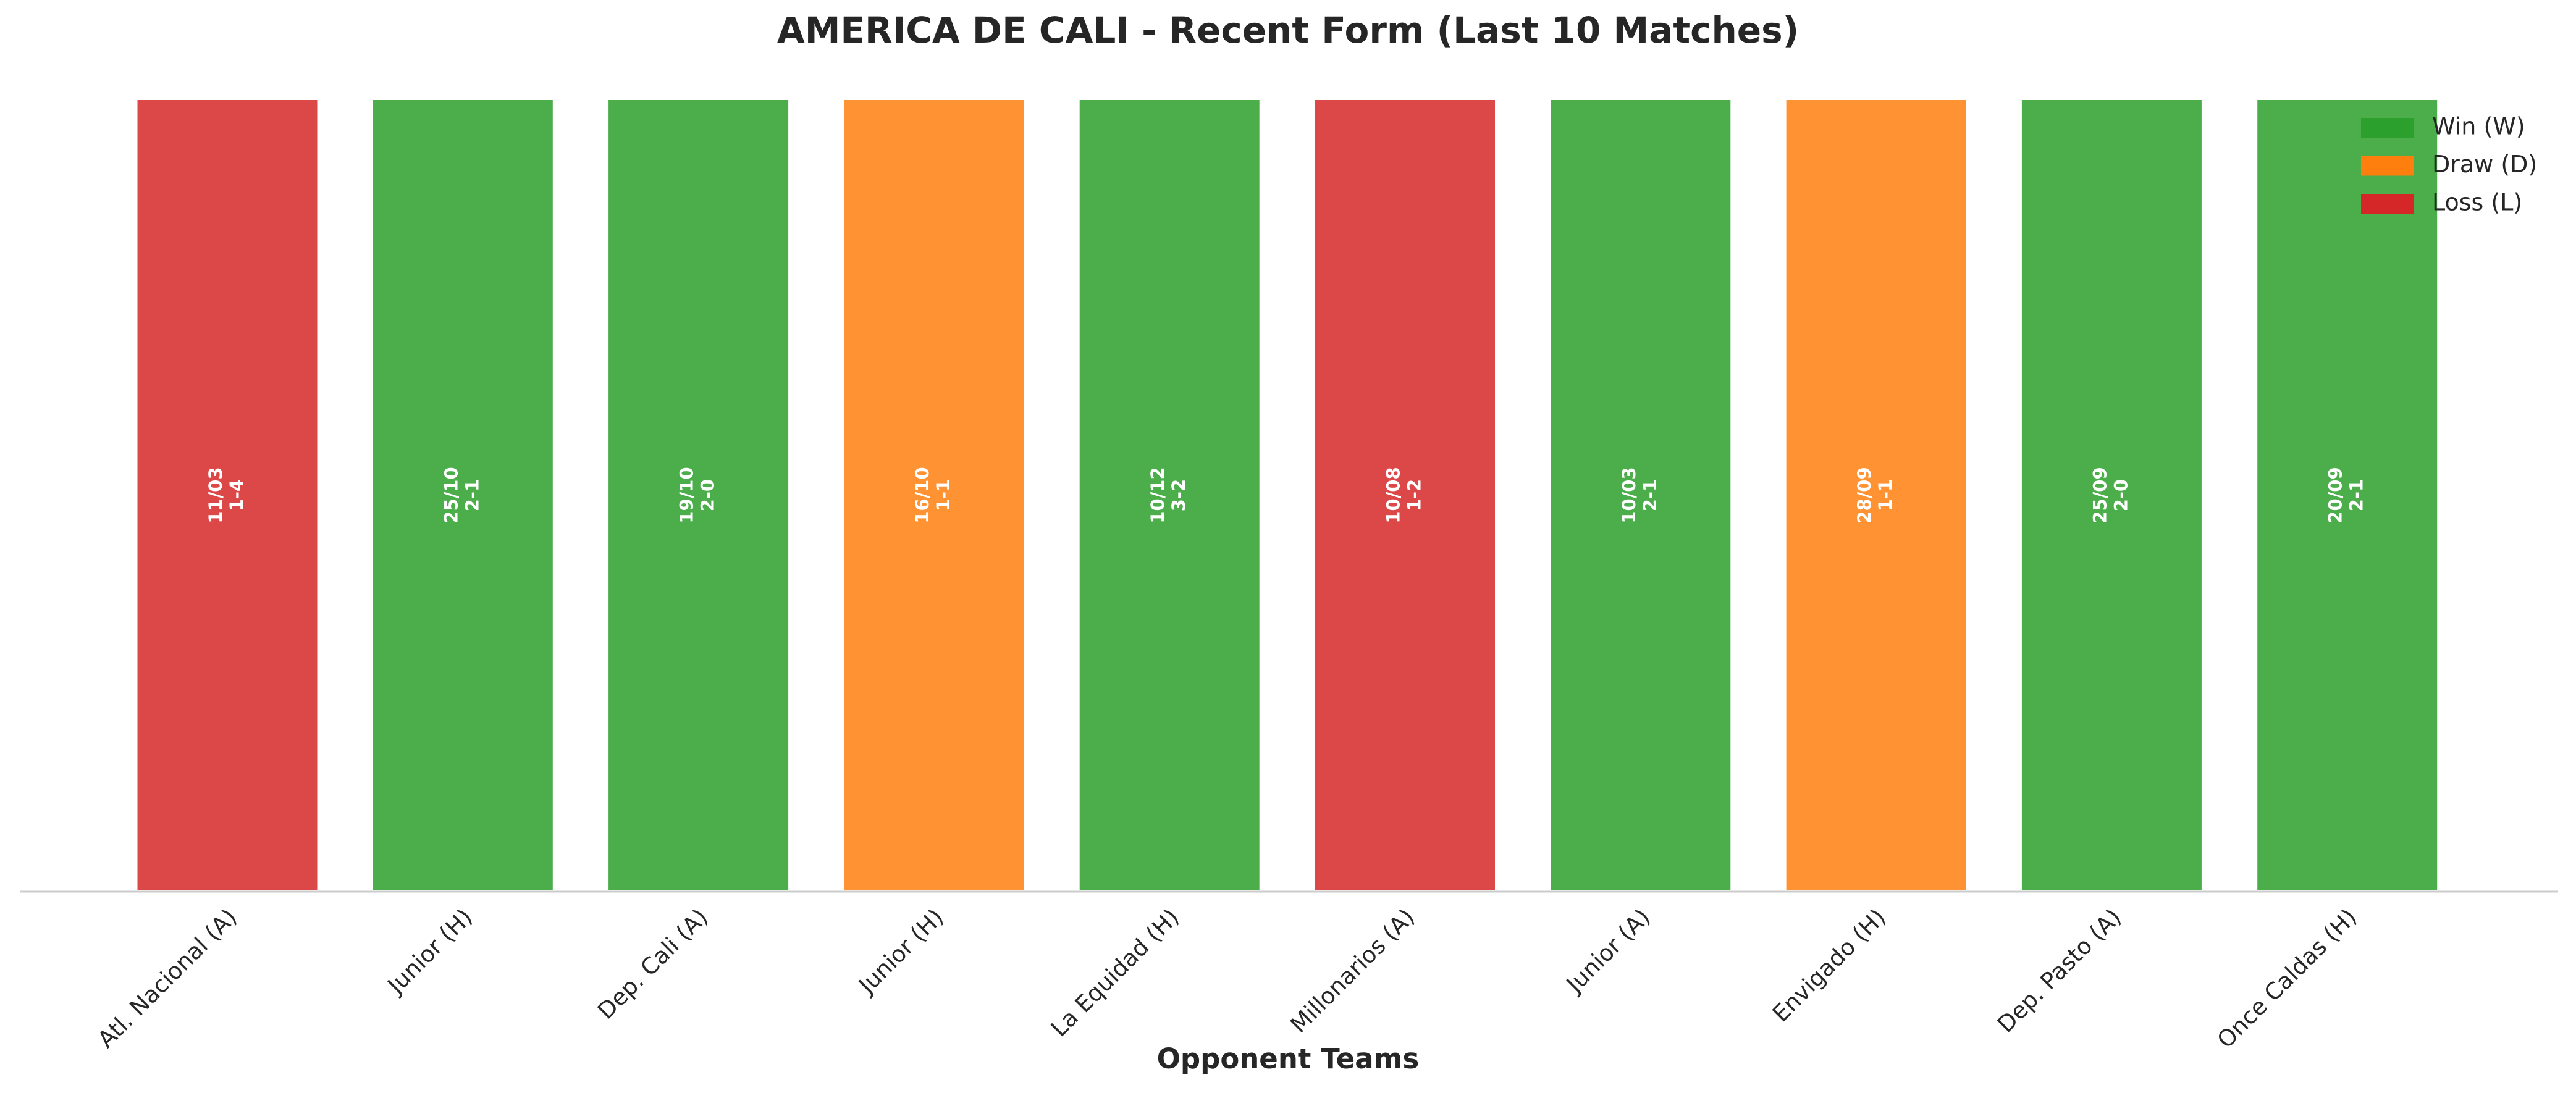 The width and height of the screenshot is (2576, 1093). I want to click on bar-date-label: 19/10, so click(686, 495).